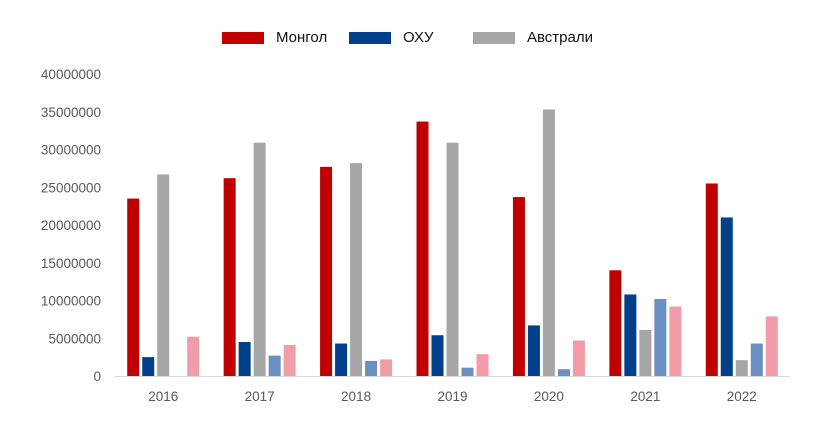 The image size is (833, 427). Describe the element at coordinates (71, 112) in the screenshot. I see `y-tick-label: 35000000` at that location.